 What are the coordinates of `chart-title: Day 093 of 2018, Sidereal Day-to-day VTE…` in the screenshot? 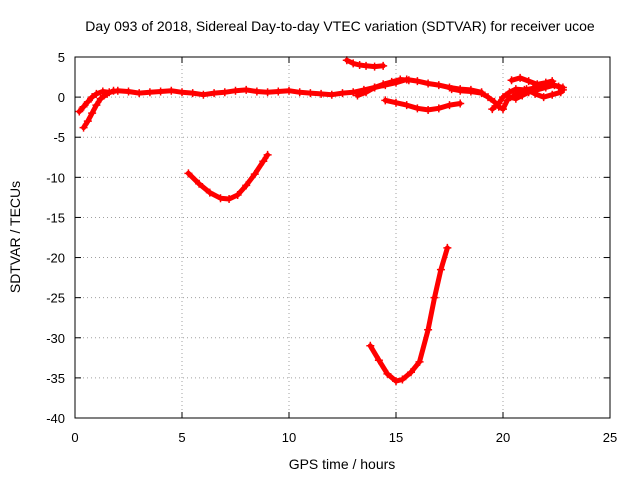 It's located at (340, 26).